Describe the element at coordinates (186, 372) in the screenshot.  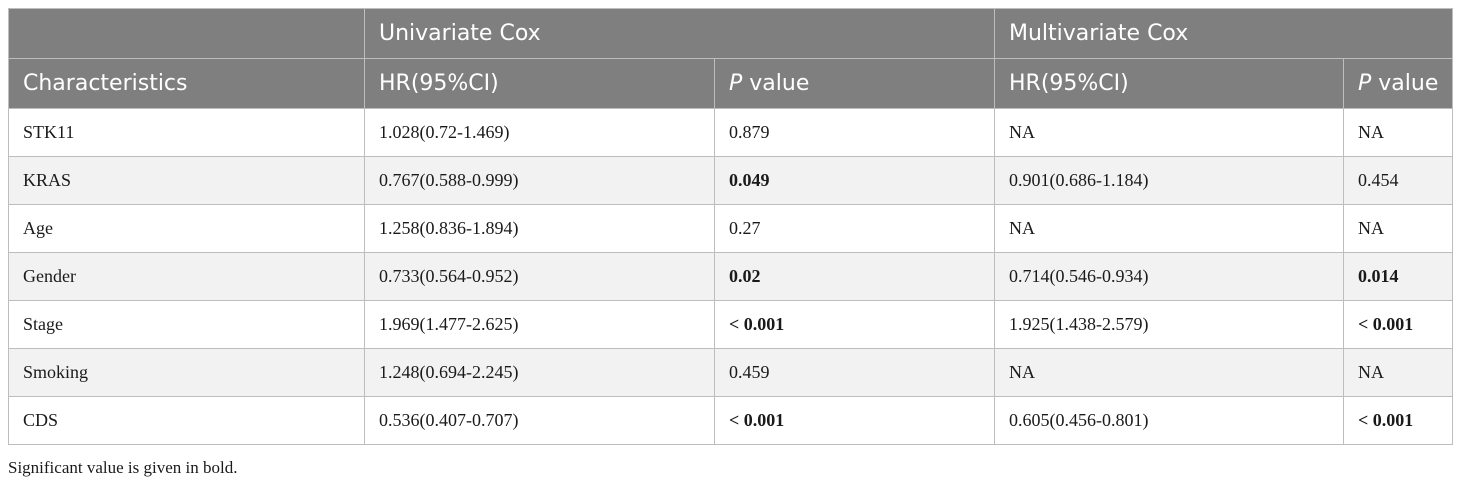
I see `cell-characteristic: Smoking` at that location.